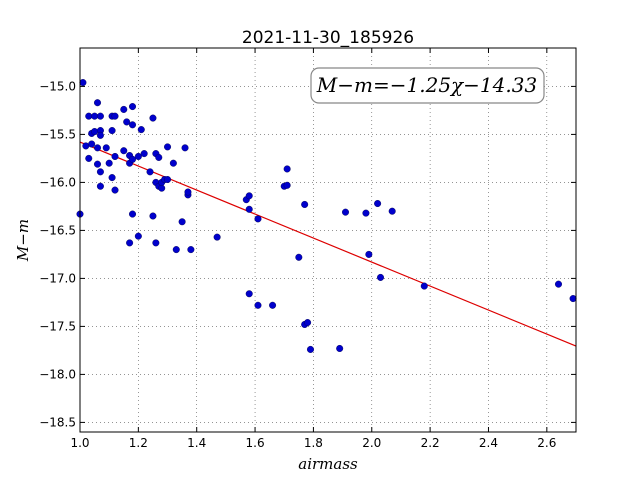 The image size is (640, 480). What do you see at coordinates (546, 443) in the screenshot?
I see `x-tick-label: 2.6` at bounding box center [546, 443].